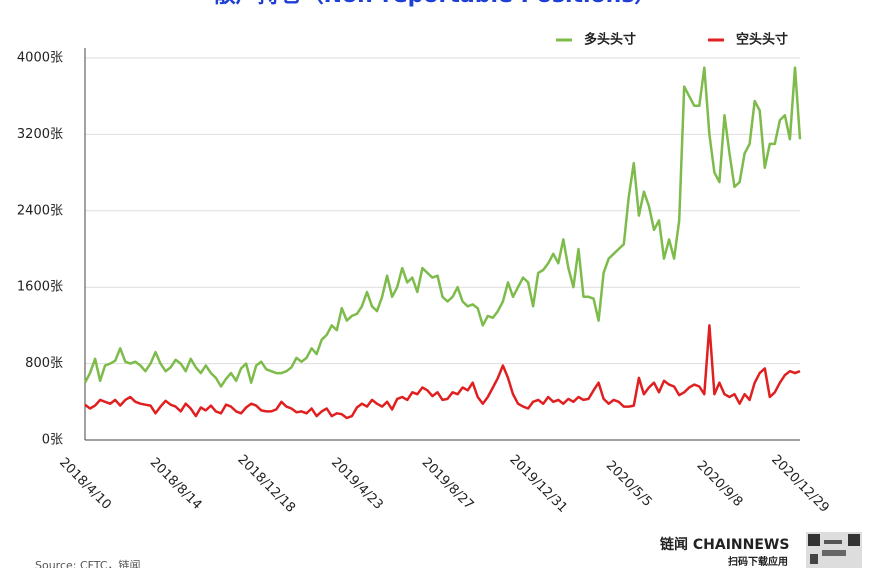 Image resolution: width=871 pixels, height=568 pixels. Describe the element at coordinates (40, 134) in the screenshot. I see `y-tick-label: 3200张` at that location.